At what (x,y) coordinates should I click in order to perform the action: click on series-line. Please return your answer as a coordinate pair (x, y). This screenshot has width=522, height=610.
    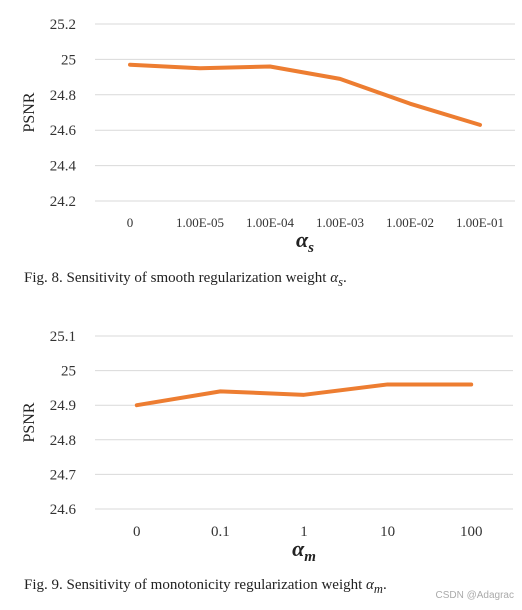
    Looking at the image, I should click on (305, 94).